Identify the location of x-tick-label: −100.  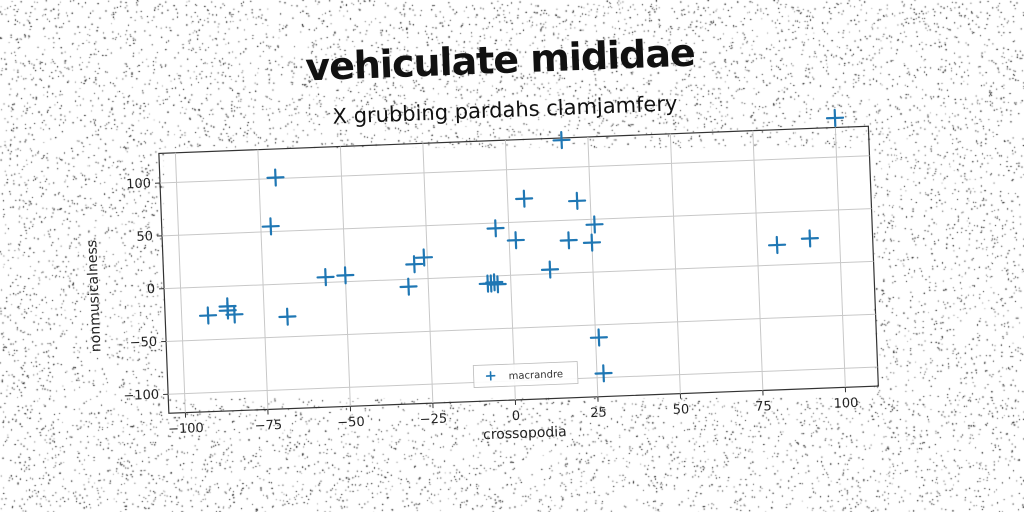
(186, 429).